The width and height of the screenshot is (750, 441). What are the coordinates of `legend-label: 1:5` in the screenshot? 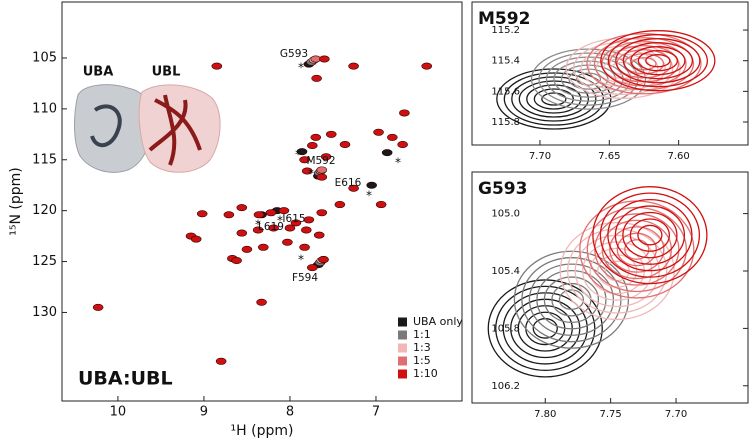 It's located at (422, 360).